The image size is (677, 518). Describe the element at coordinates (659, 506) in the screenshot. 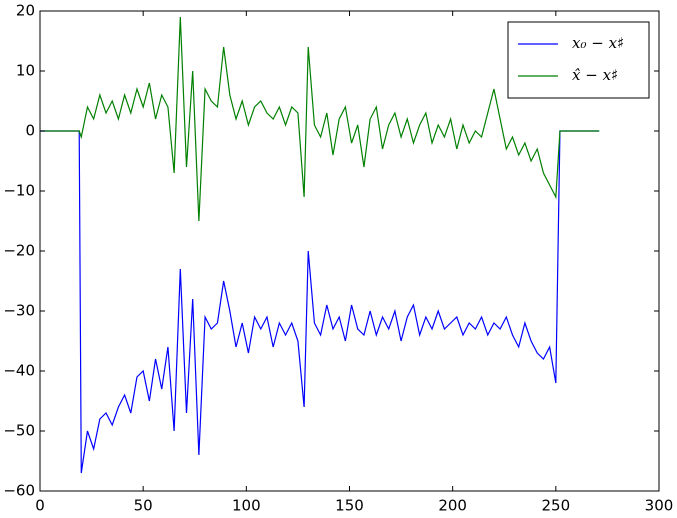

I see `x-tick-label: 300` at that location.